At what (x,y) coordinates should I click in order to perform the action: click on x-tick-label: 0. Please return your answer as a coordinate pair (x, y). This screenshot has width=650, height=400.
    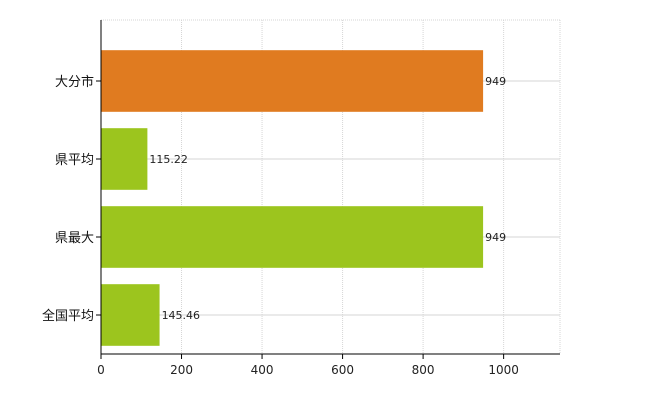
    Looking at the image, I should click on (101, 370).